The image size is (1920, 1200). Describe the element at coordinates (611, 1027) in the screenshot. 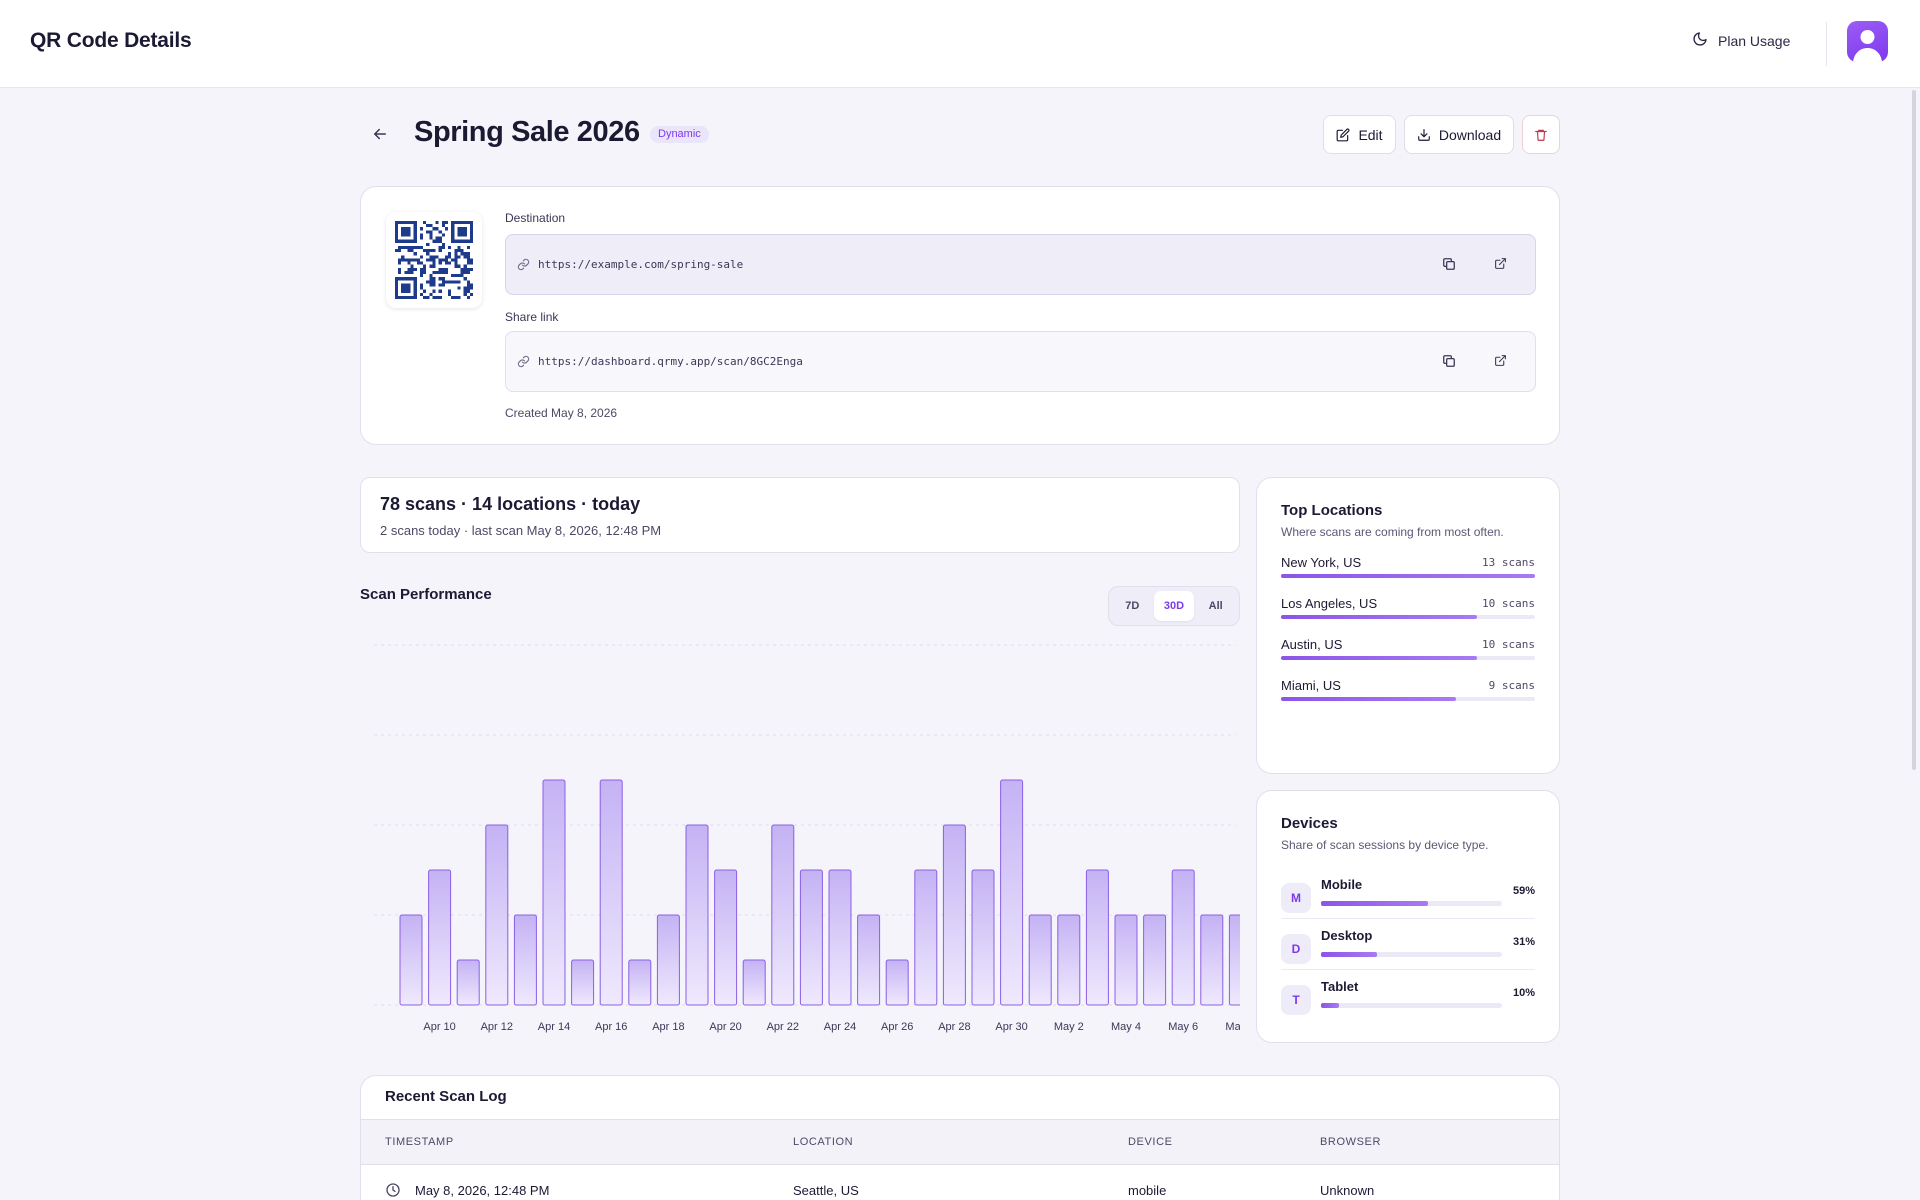

I see `x-tick-label: Apr 16` at that location.